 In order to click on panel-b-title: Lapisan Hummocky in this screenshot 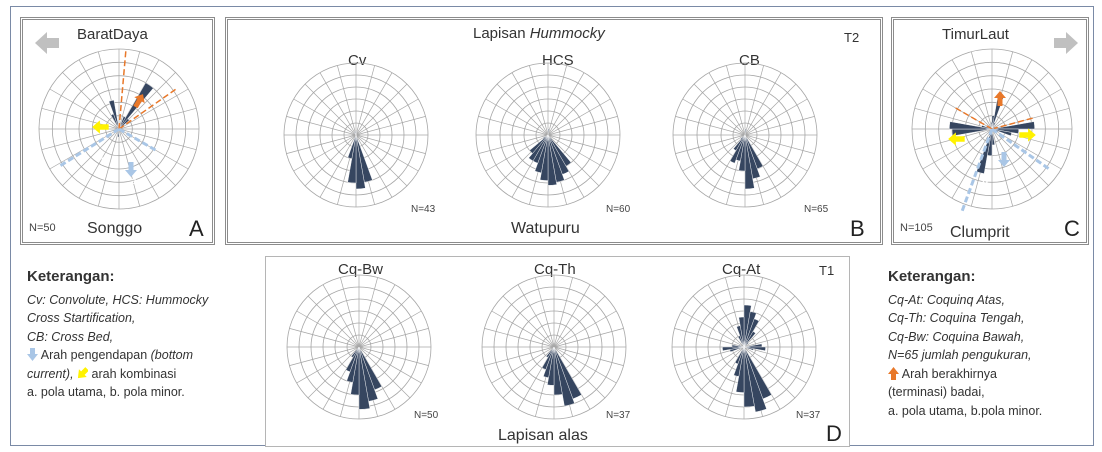, I will do `click(539, 33)`.